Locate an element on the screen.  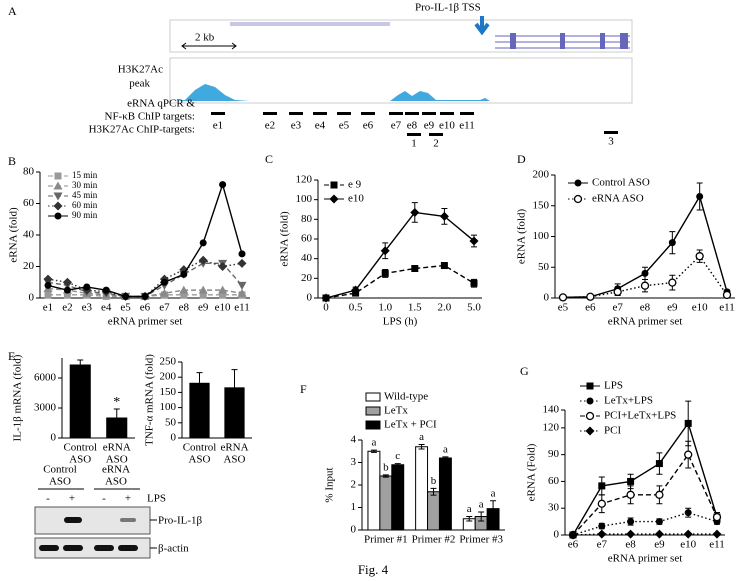
significance-letter: a is located at coordinates (373, 443).